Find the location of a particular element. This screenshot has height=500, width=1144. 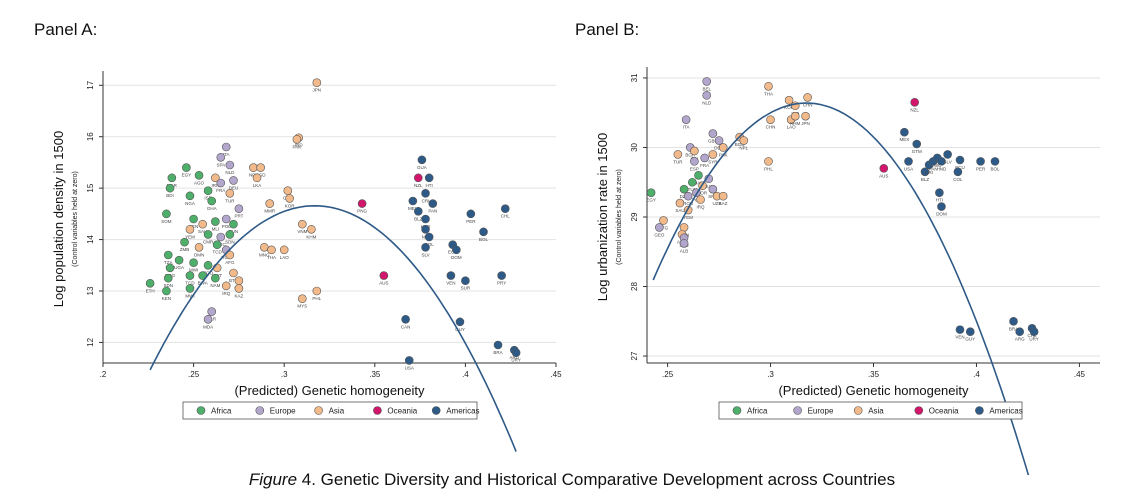

data-point-label: ESP is located at coordinates (694, 168).